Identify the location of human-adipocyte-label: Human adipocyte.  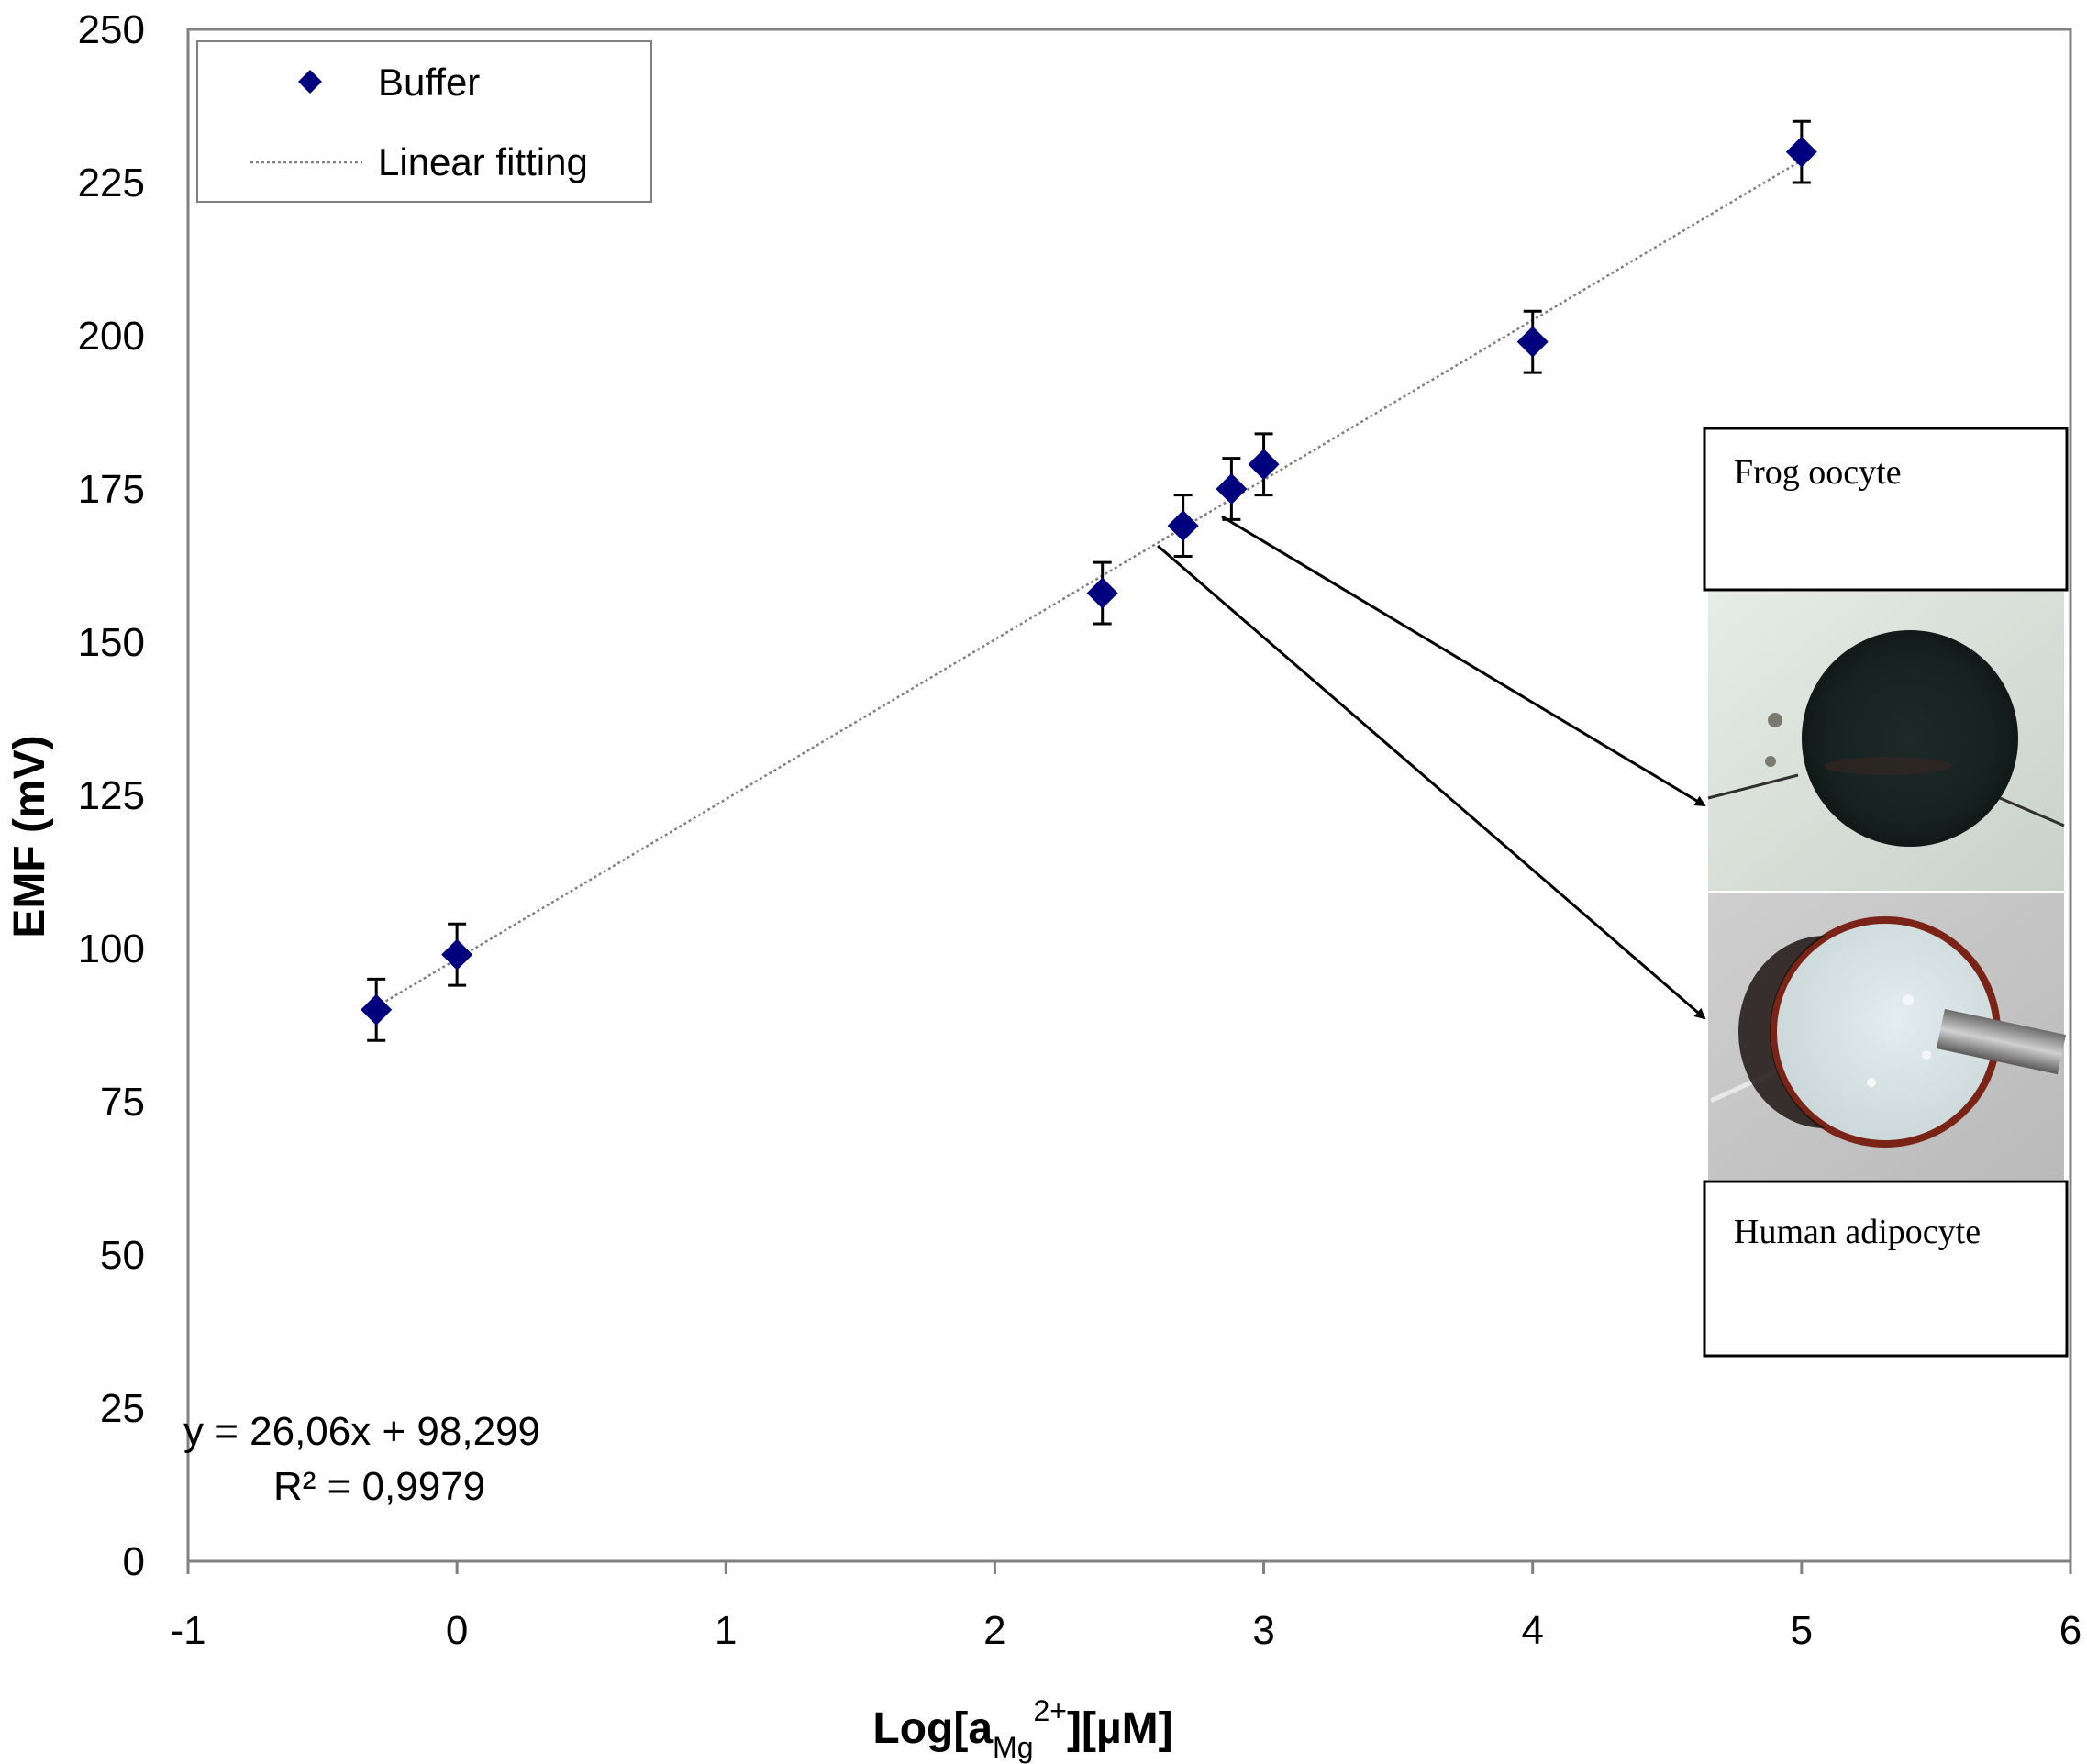
(1857, 1232).